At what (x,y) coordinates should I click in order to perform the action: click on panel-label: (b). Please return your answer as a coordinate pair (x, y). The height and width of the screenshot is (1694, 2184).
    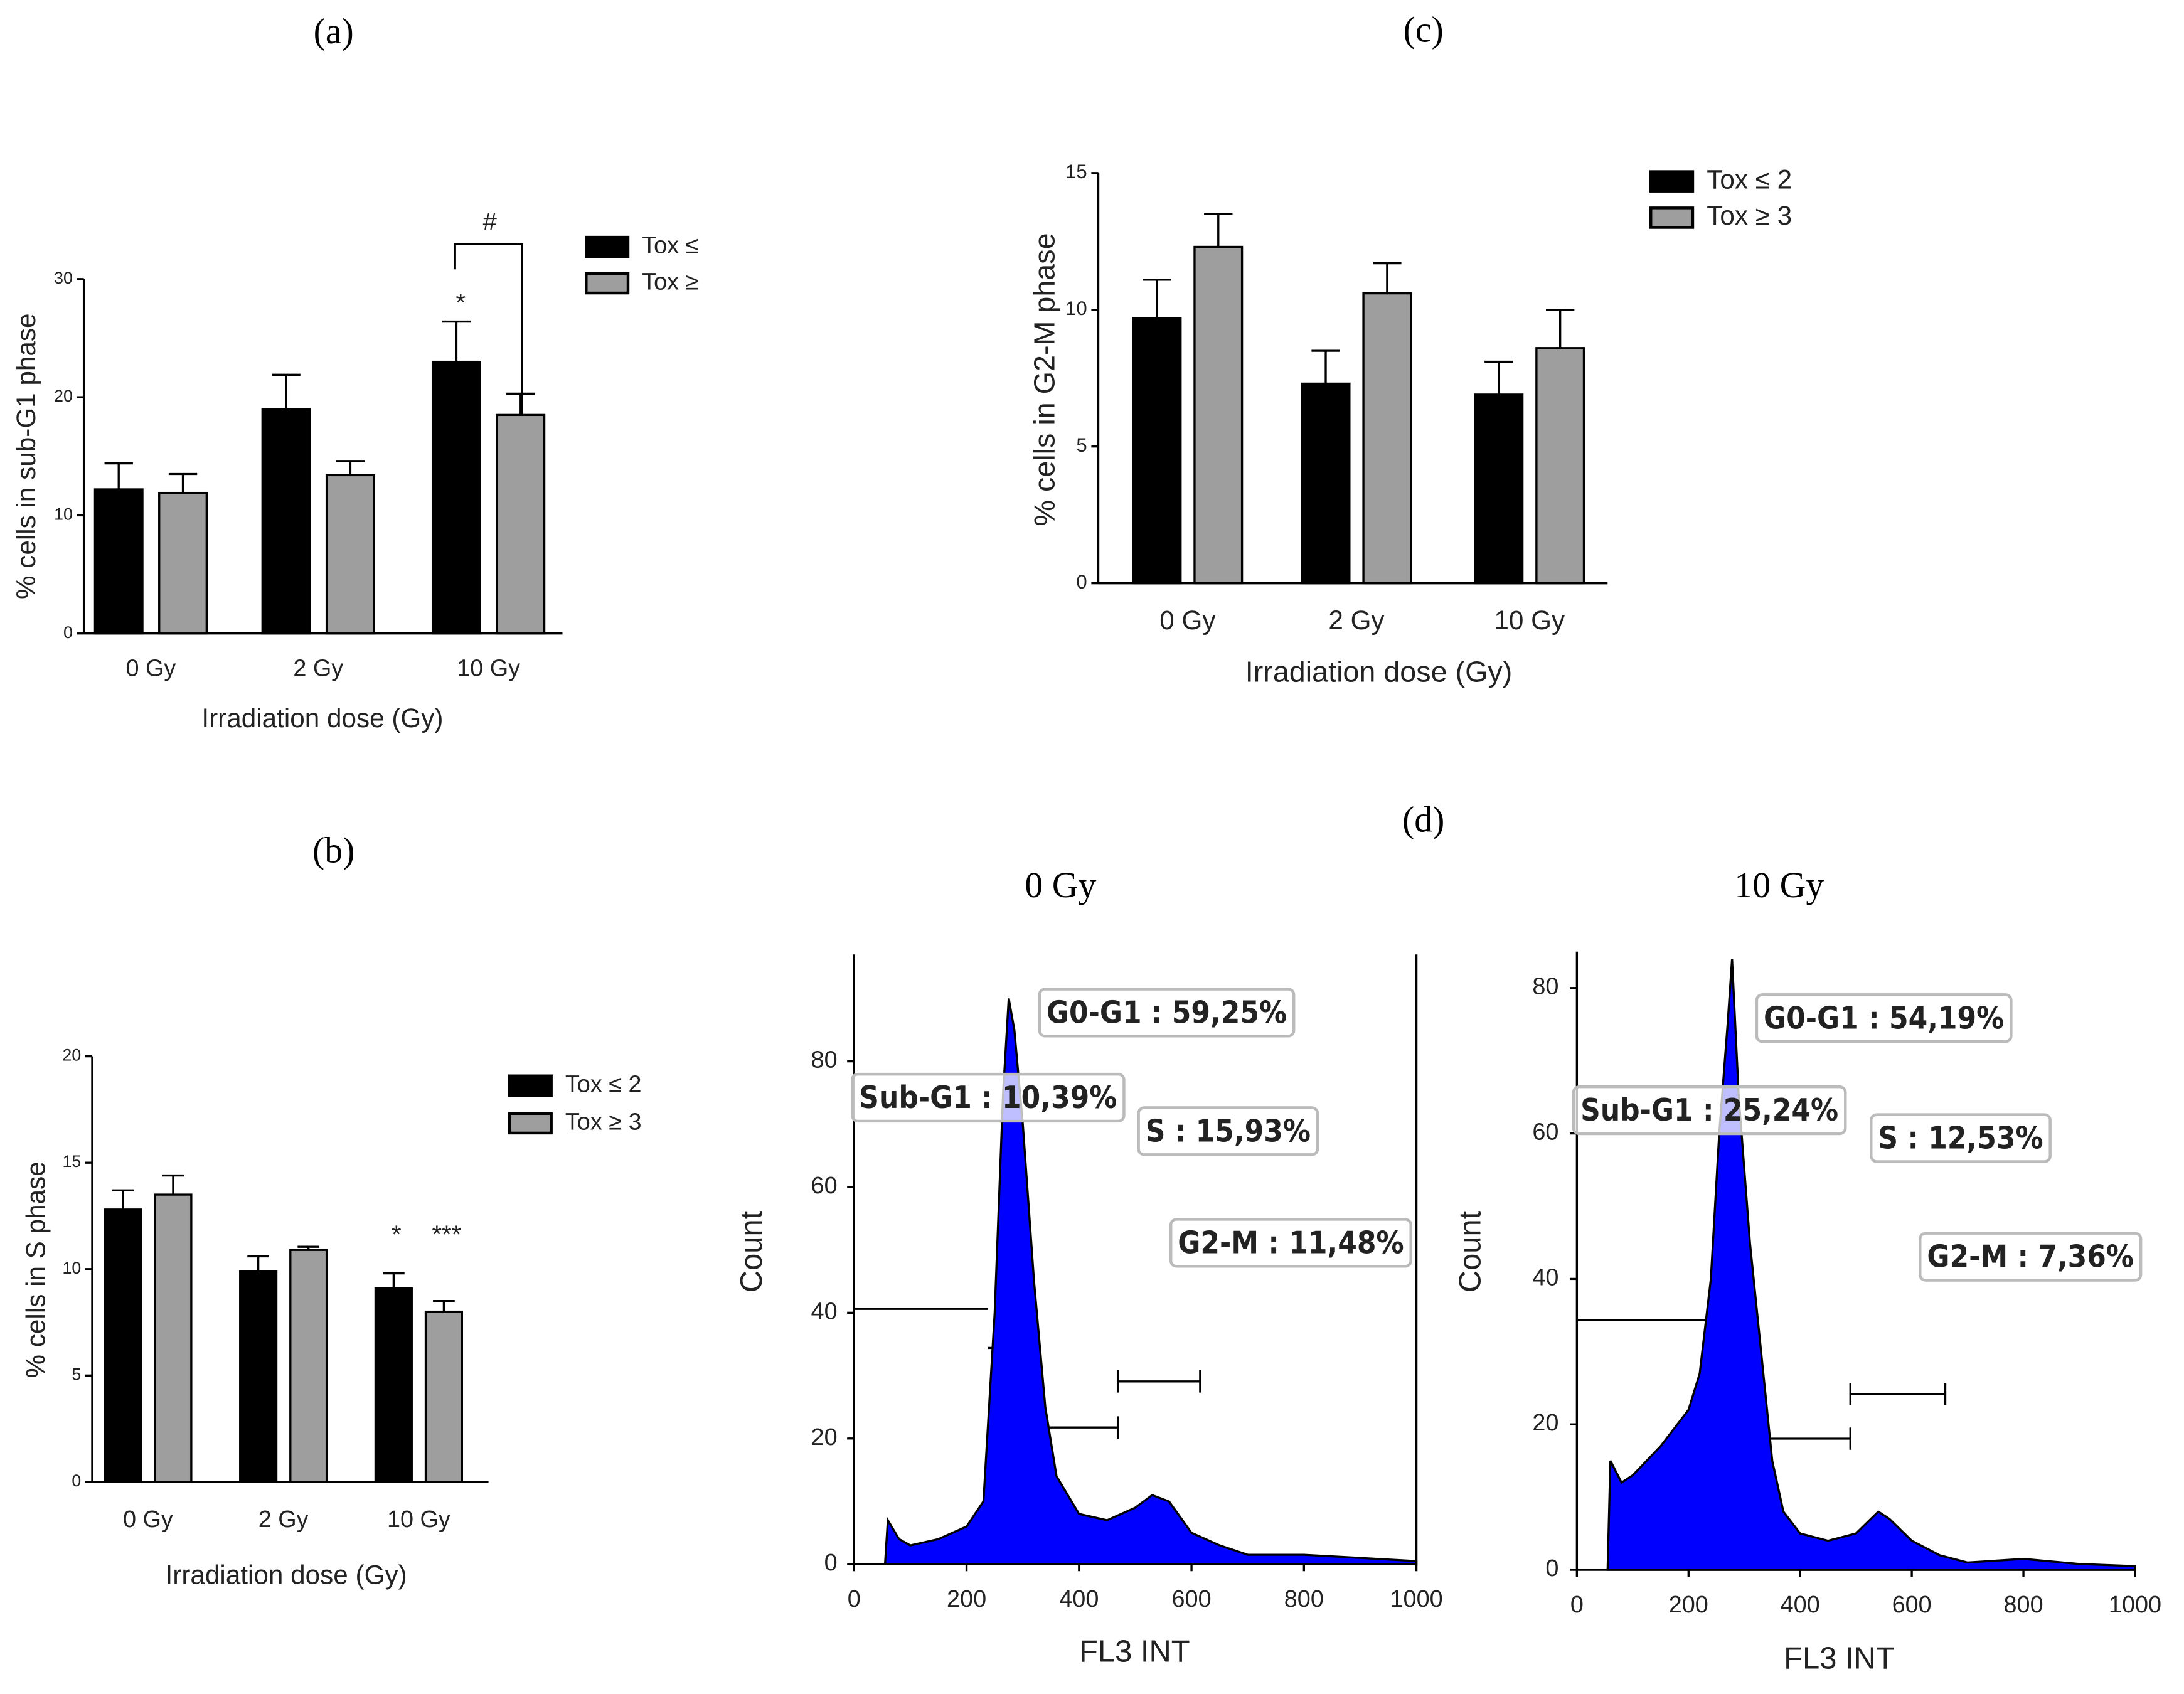
    Looking at the image, I should click on (333, 849).